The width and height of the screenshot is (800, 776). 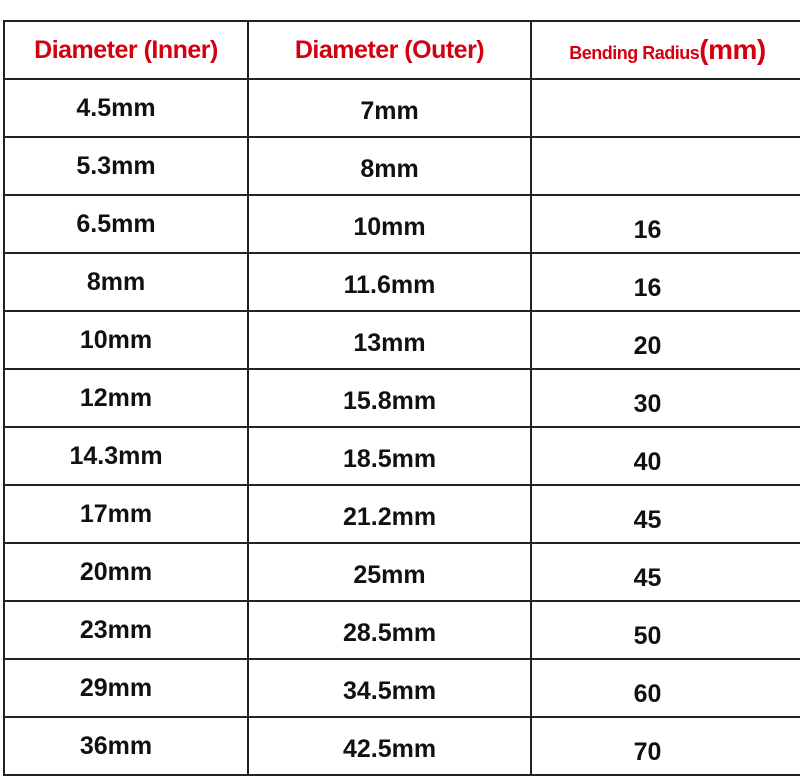 What do you see at coordinates (116, 397) in the screenshot?
I see `inner-diameter-cell-text: 12mm` at bounding box center [116, 397].